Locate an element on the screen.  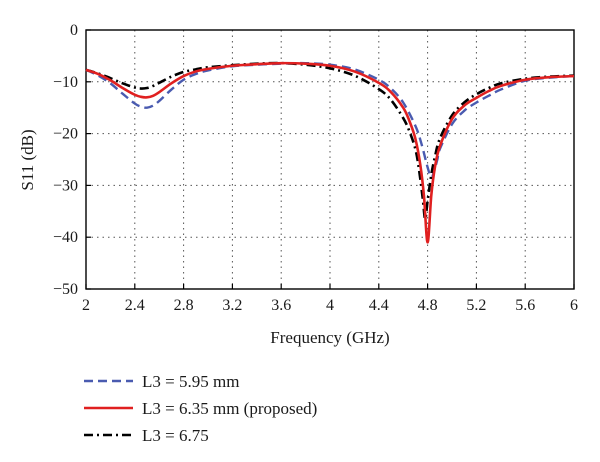
x-tick-label: 4.4 is located at coordinates (379, 305).